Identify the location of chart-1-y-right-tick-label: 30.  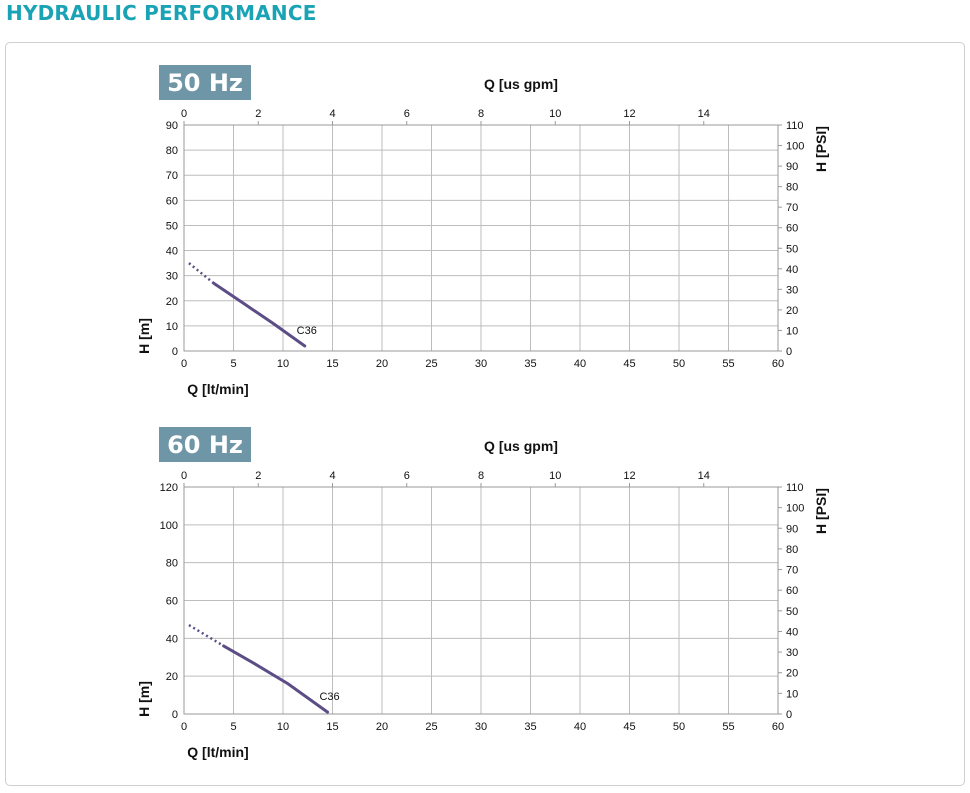
(792, 653).